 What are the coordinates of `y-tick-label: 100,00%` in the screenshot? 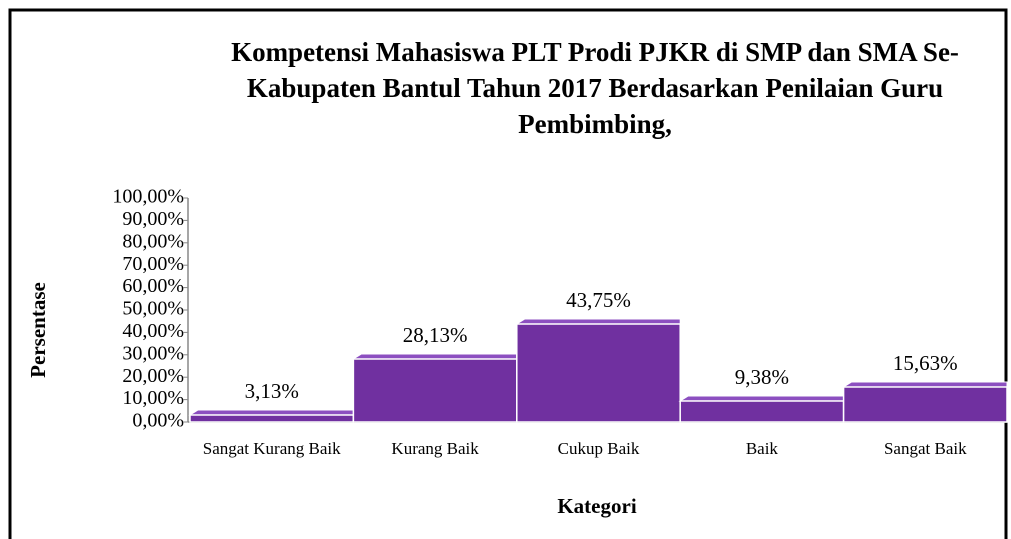 It's located at (148, 197).